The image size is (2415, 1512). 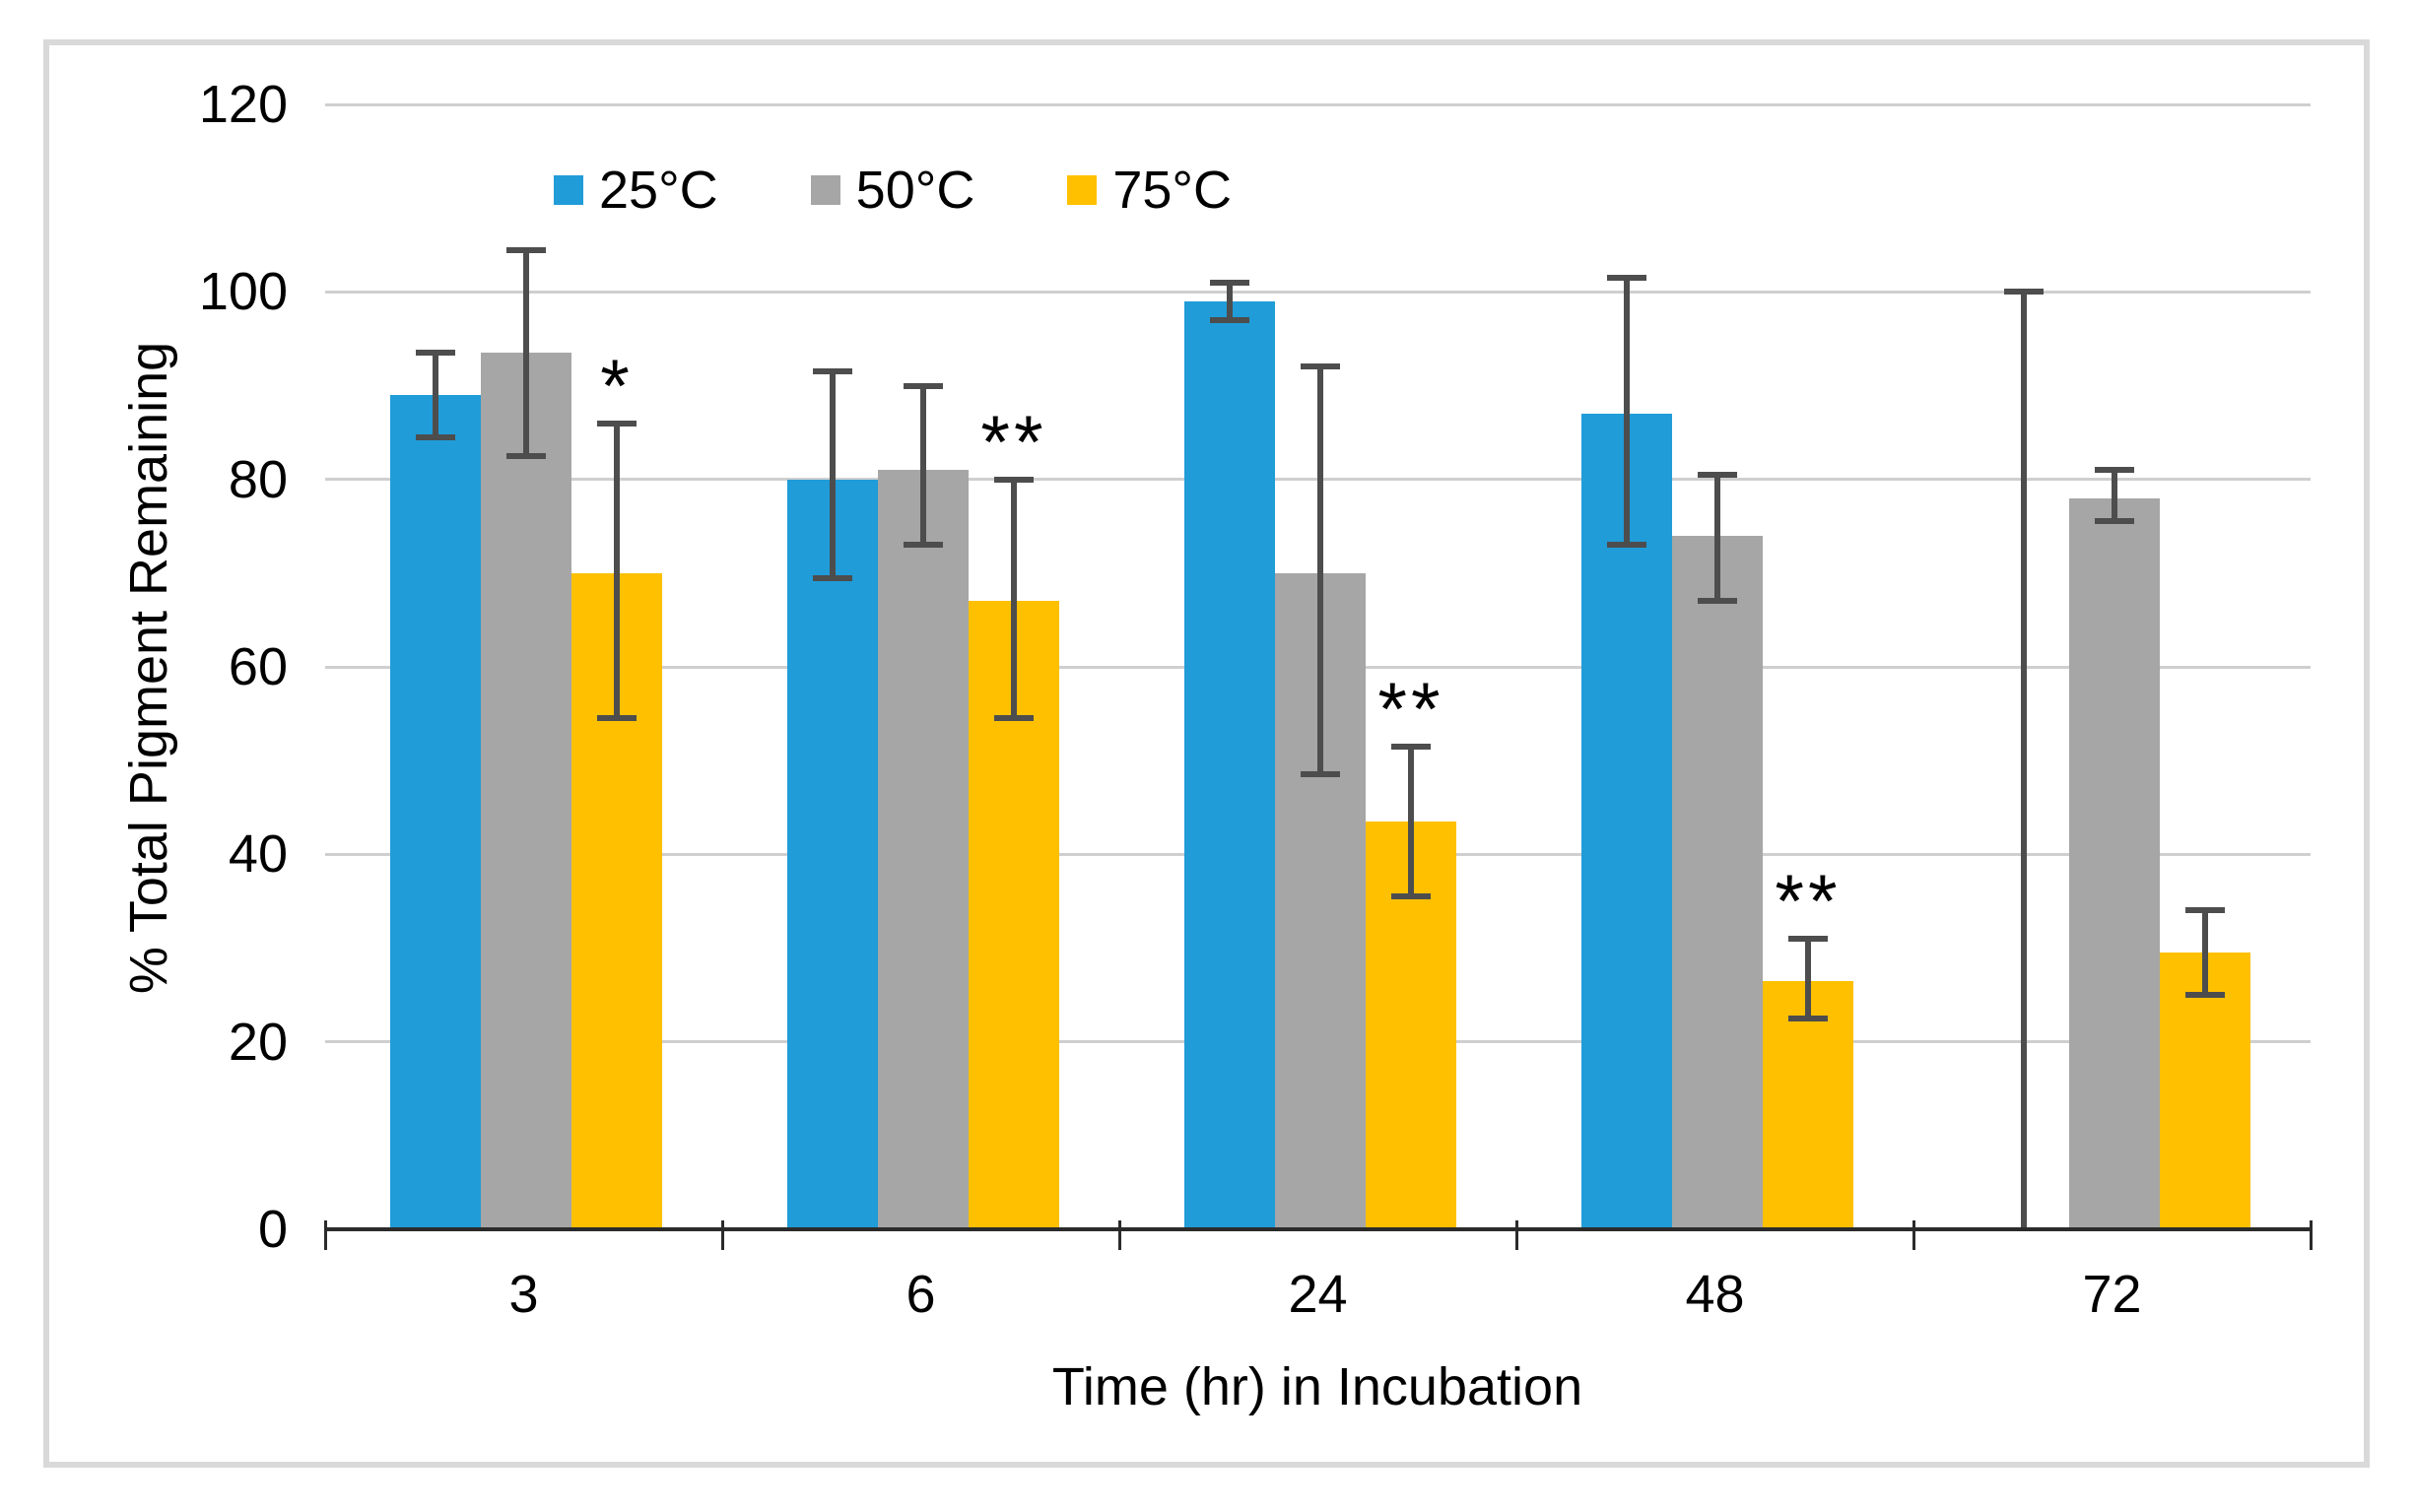 I want to click on bar-50C-3hr, so click(x=526, y=791).